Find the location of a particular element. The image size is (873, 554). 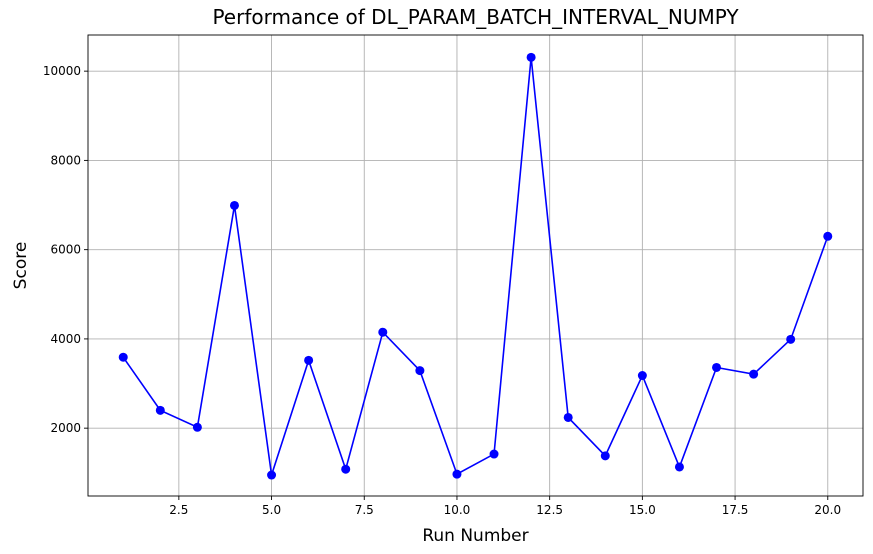

y-tick-label: 4000 is located at coordinates (65, 339).